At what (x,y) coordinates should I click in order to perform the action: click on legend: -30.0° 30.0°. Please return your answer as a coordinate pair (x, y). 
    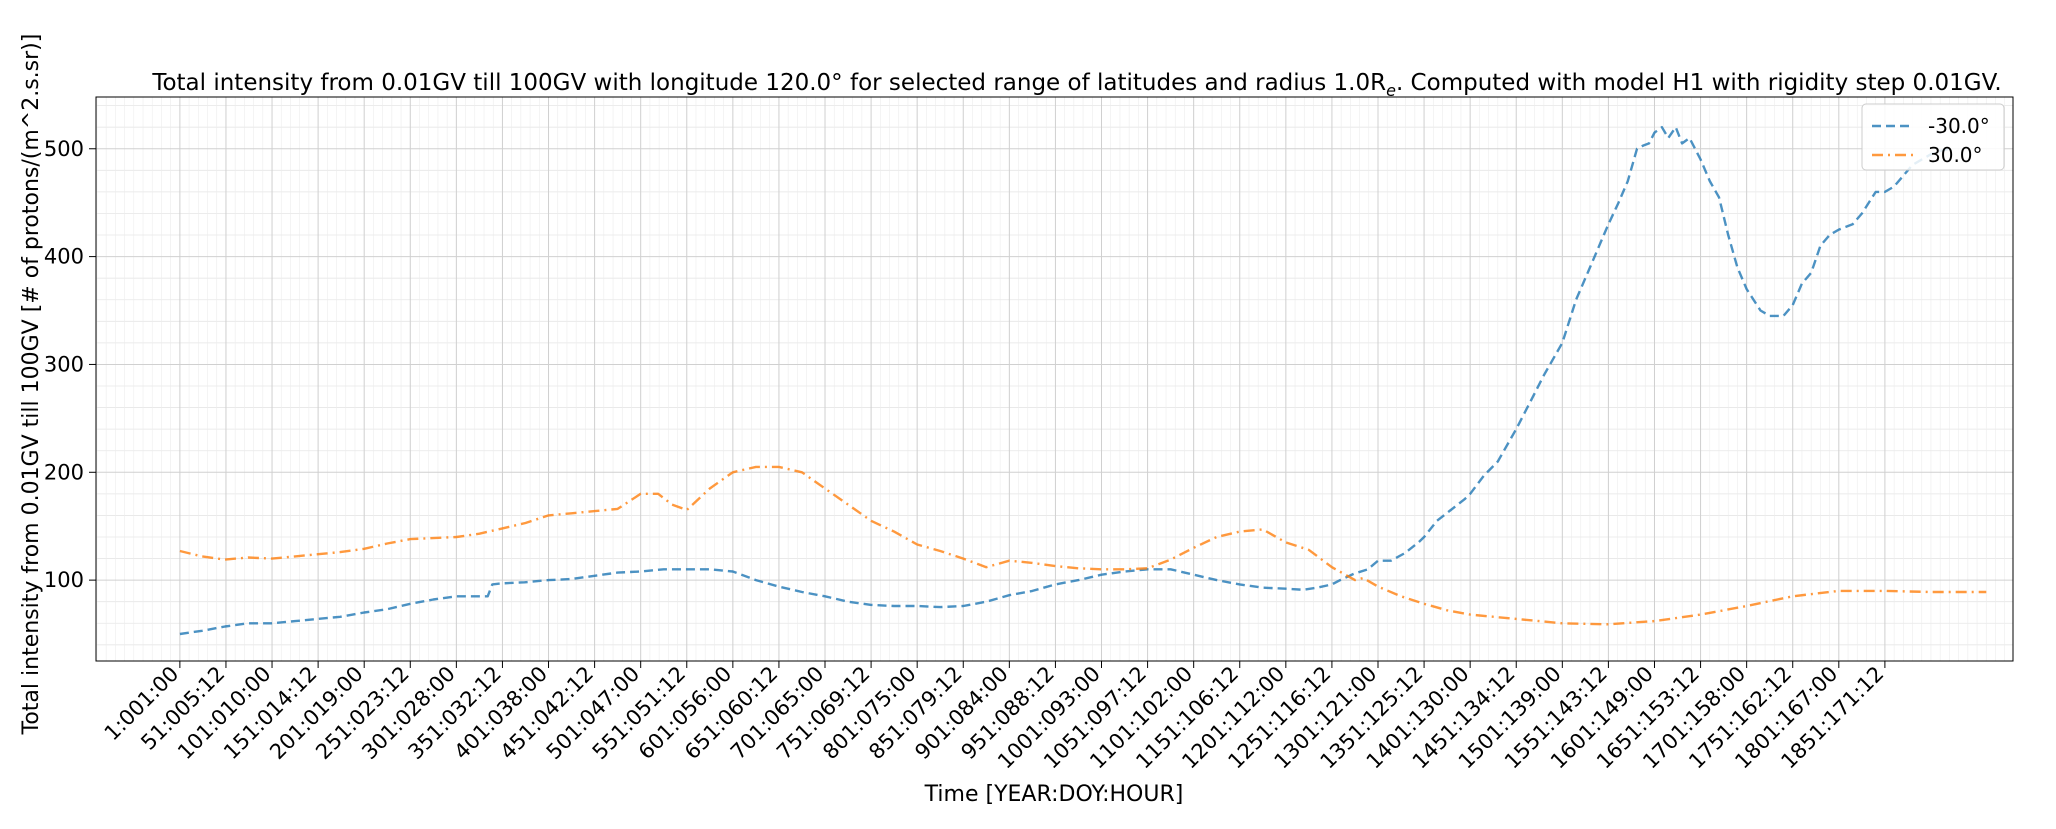
    Looking at the image, I should click on (1933, 137).